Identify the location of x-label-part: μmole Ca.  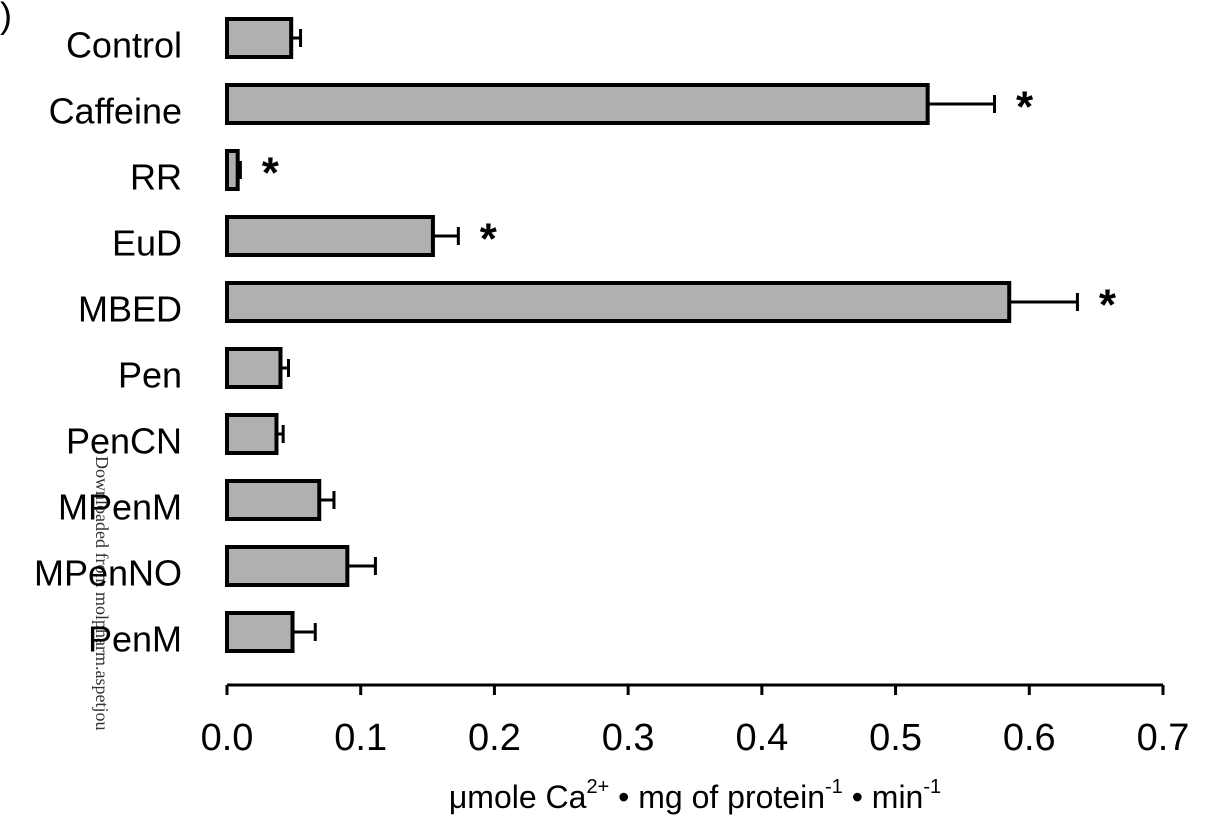
(518, 797).